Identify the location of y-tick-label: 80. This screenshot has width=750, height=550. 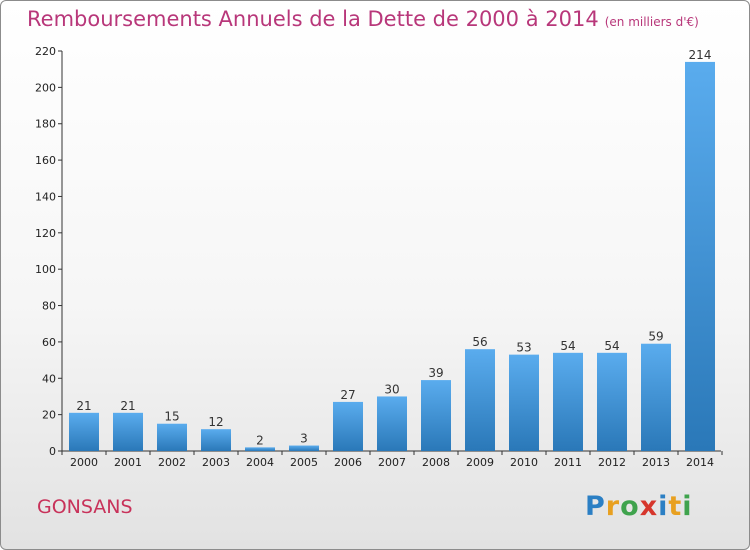
(49, 306).